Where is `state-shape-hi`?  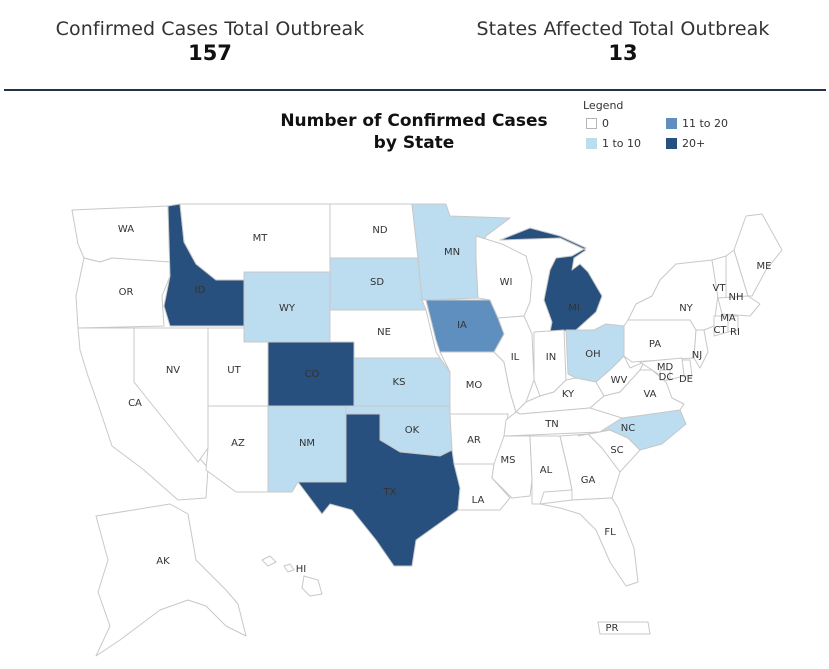 state-shape-hi is located at coordinates (292, 576).